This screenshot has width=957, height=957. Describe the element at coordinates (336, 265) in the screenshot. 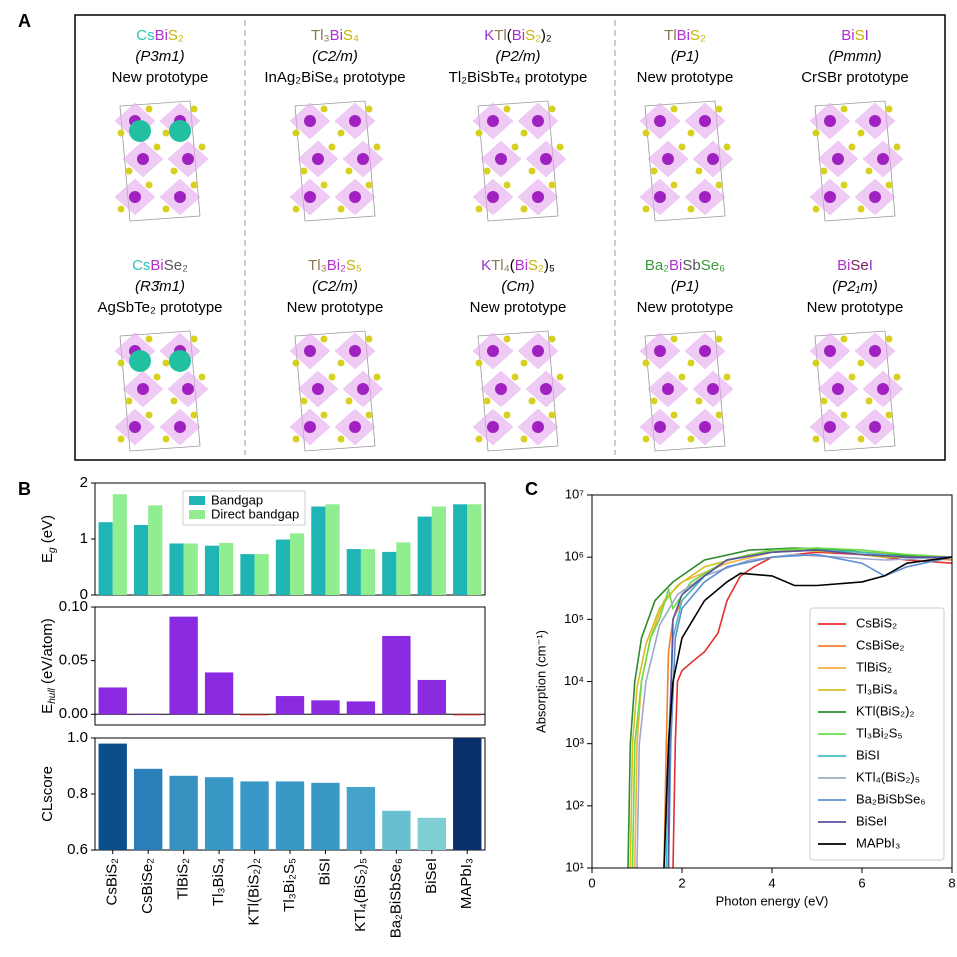

I see `formula-part: Bi₂` at that location.